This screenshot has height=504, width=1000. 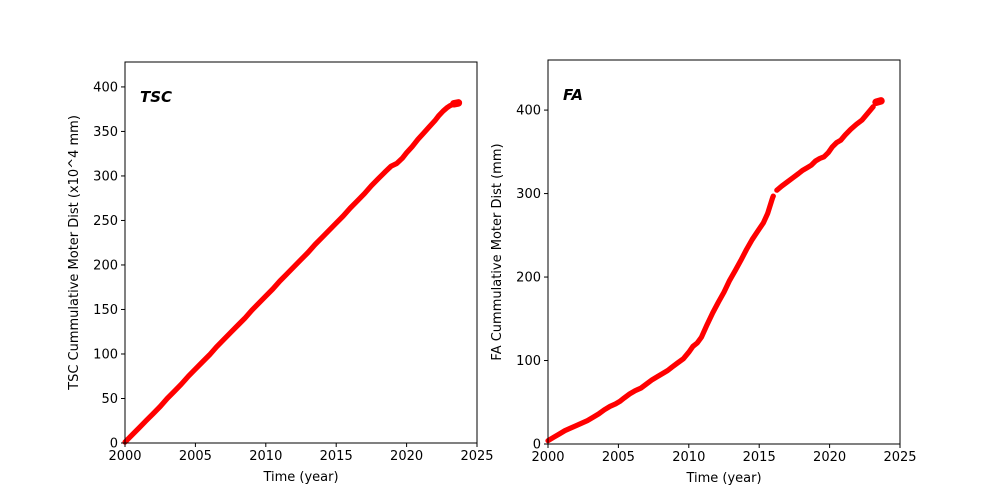 I want to click on y-tick-label: 150, so click(x=105, y=310).